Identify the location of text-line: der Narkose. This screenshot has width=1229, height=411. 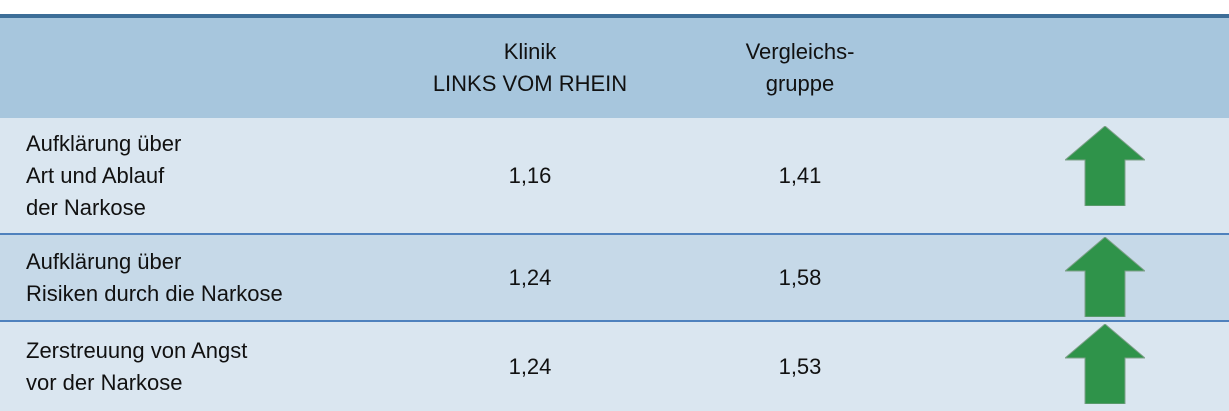
(86, 207).